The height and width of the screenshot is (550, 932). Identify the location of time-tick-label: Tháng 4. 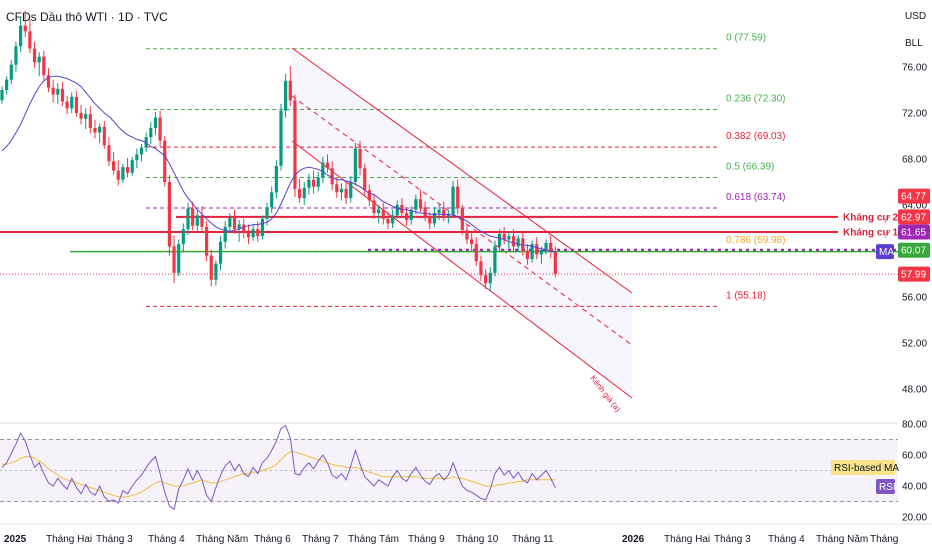
(166, 539).